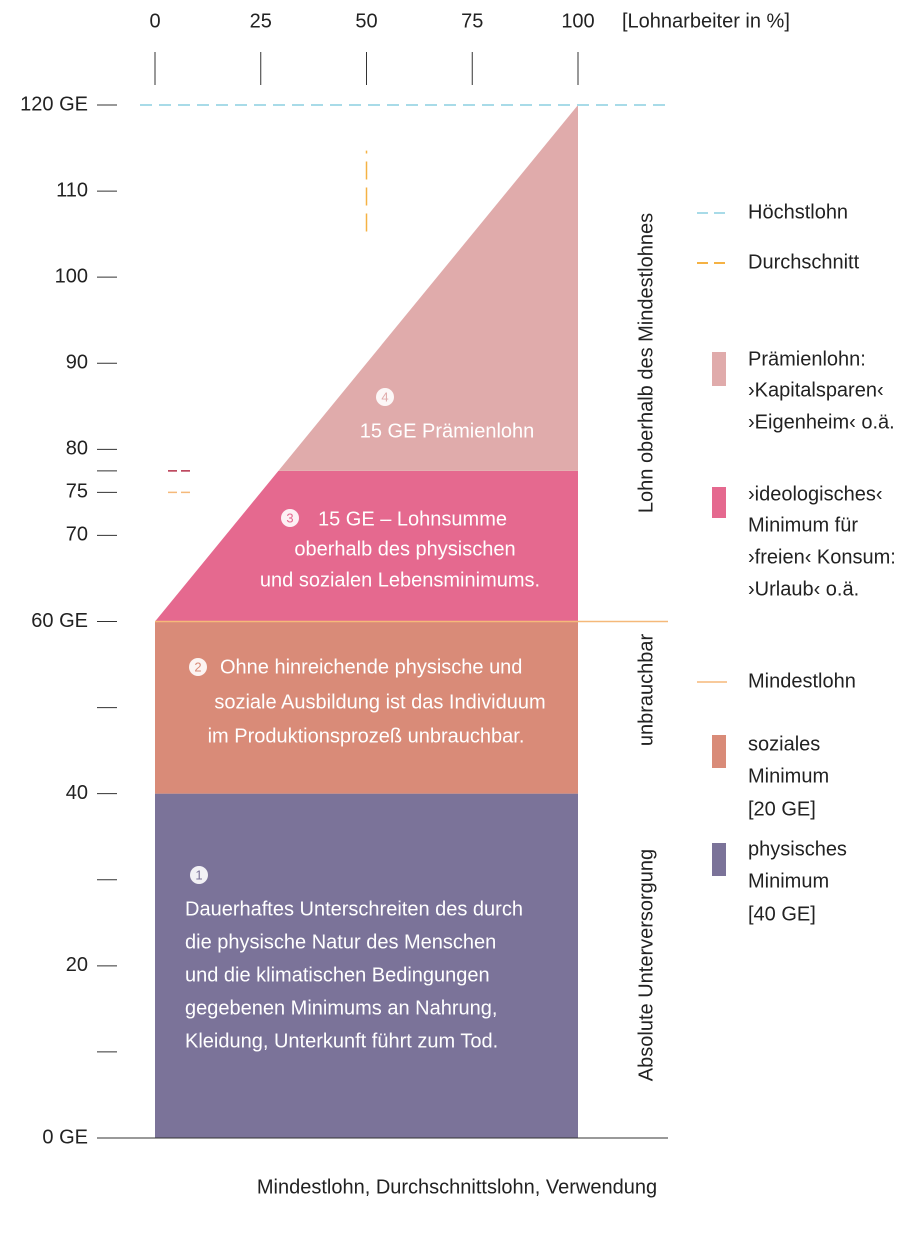  What do you see at coordinates (577, 21) in the screenshot?
I see `x-tick-label: 100` at bounding box center [577, 21].